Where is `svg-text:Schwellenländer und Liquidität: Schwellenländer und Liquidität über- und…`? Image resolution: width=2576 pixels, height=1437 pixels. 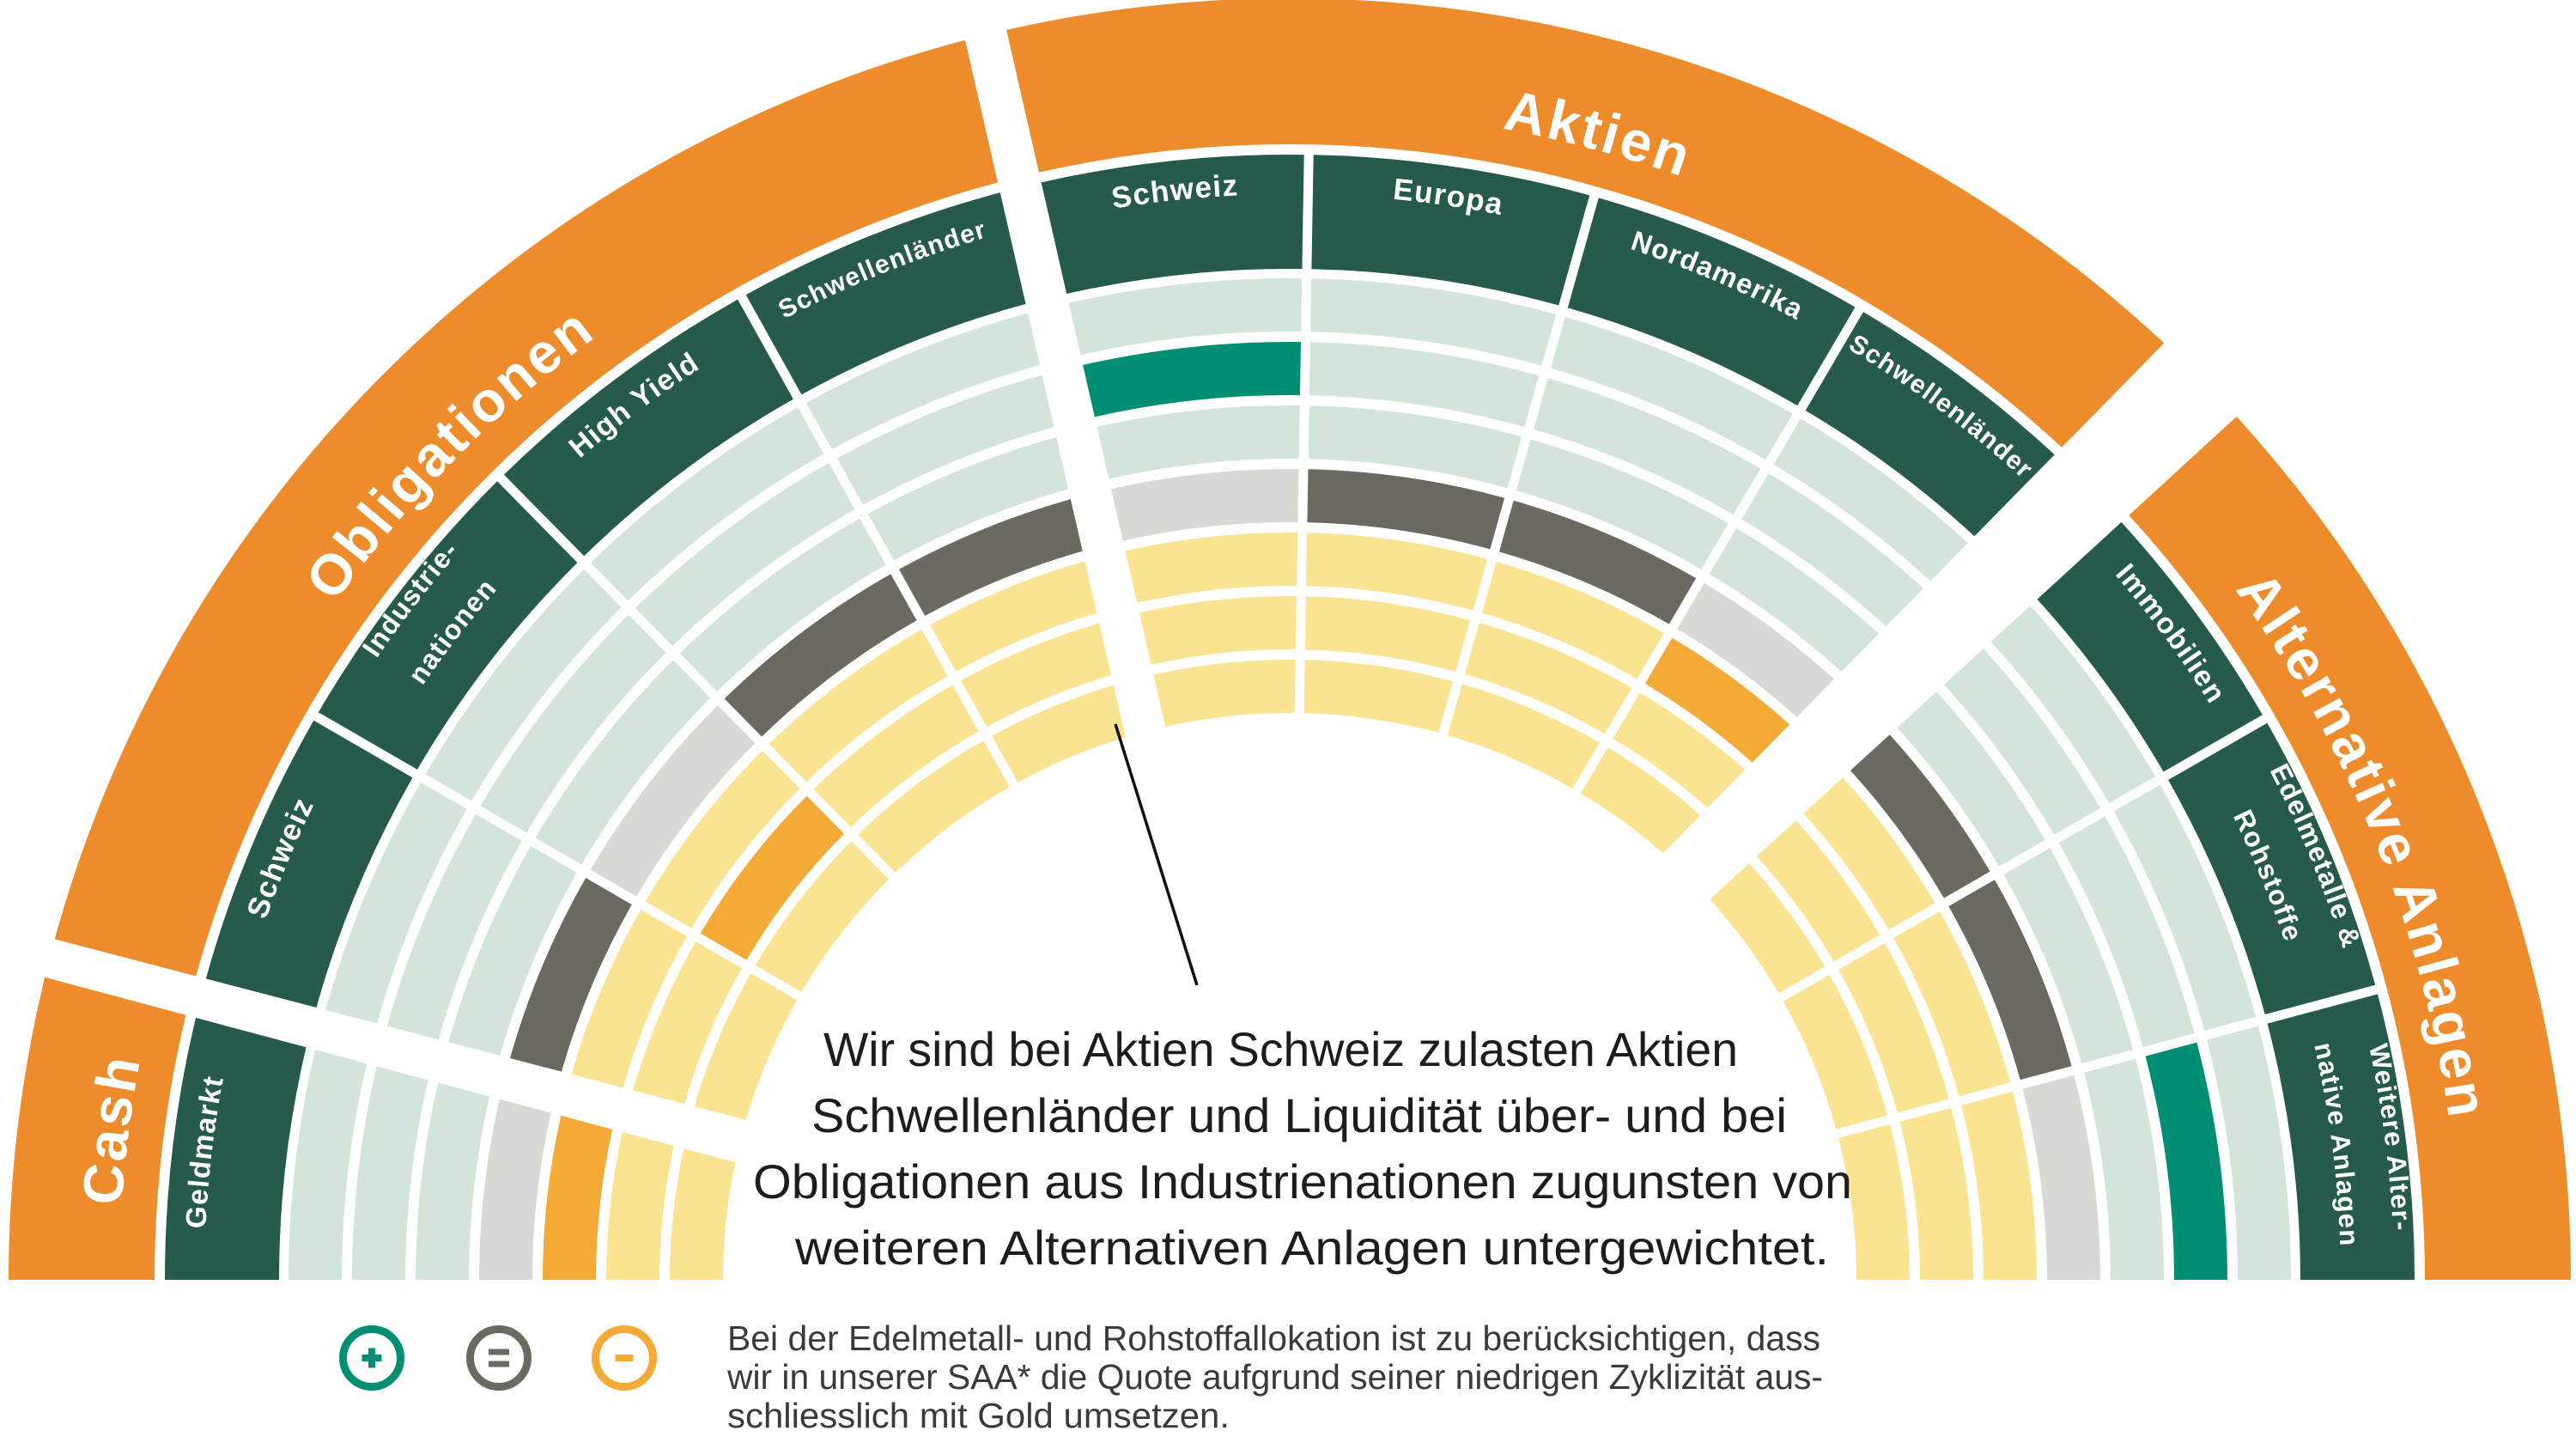
svg-text:Schwellenländer und Liquidität: Schwellenländer und Liquidität über- und… is located at coordinates (1299, 1115).